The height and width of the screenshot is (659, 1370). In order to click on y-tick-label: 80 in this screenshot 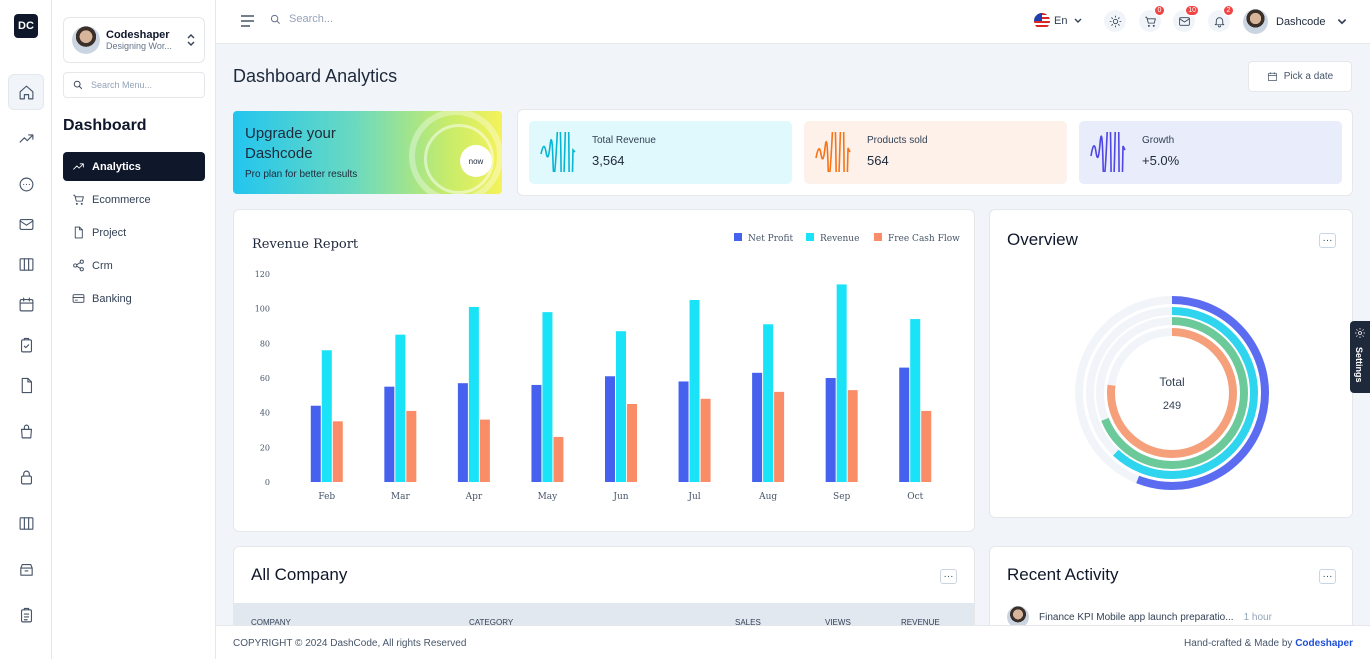, I will do `click(265, 343)`.